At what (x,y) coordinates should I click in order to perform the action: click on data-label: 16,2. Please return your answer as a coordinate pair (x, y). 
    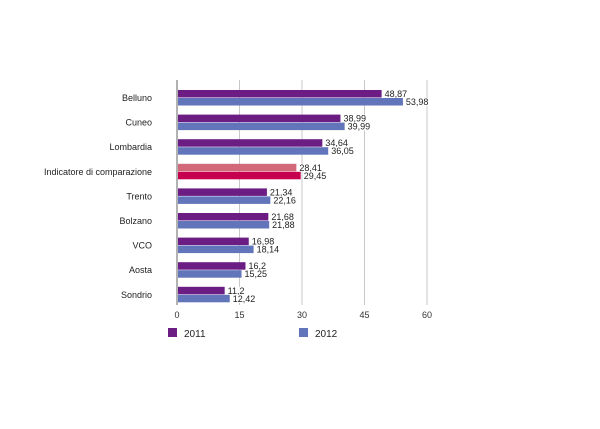
    Looking at the image, I should click on (258, 266).